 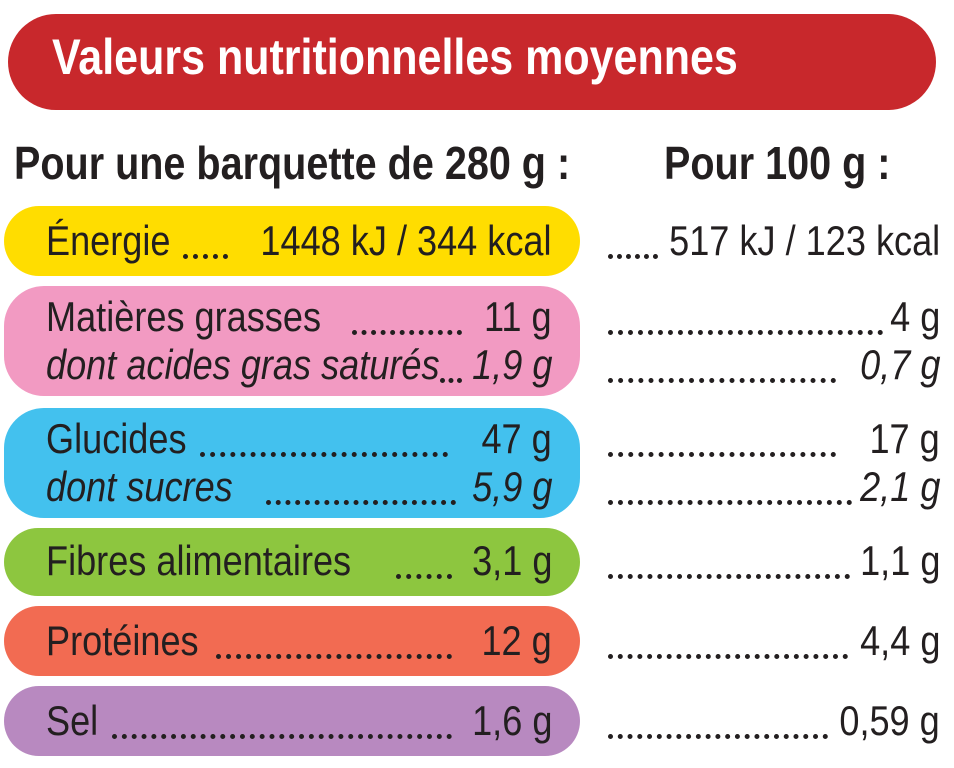 I want to click on sugars-label: dont sucres, so click(x=139, y=486).